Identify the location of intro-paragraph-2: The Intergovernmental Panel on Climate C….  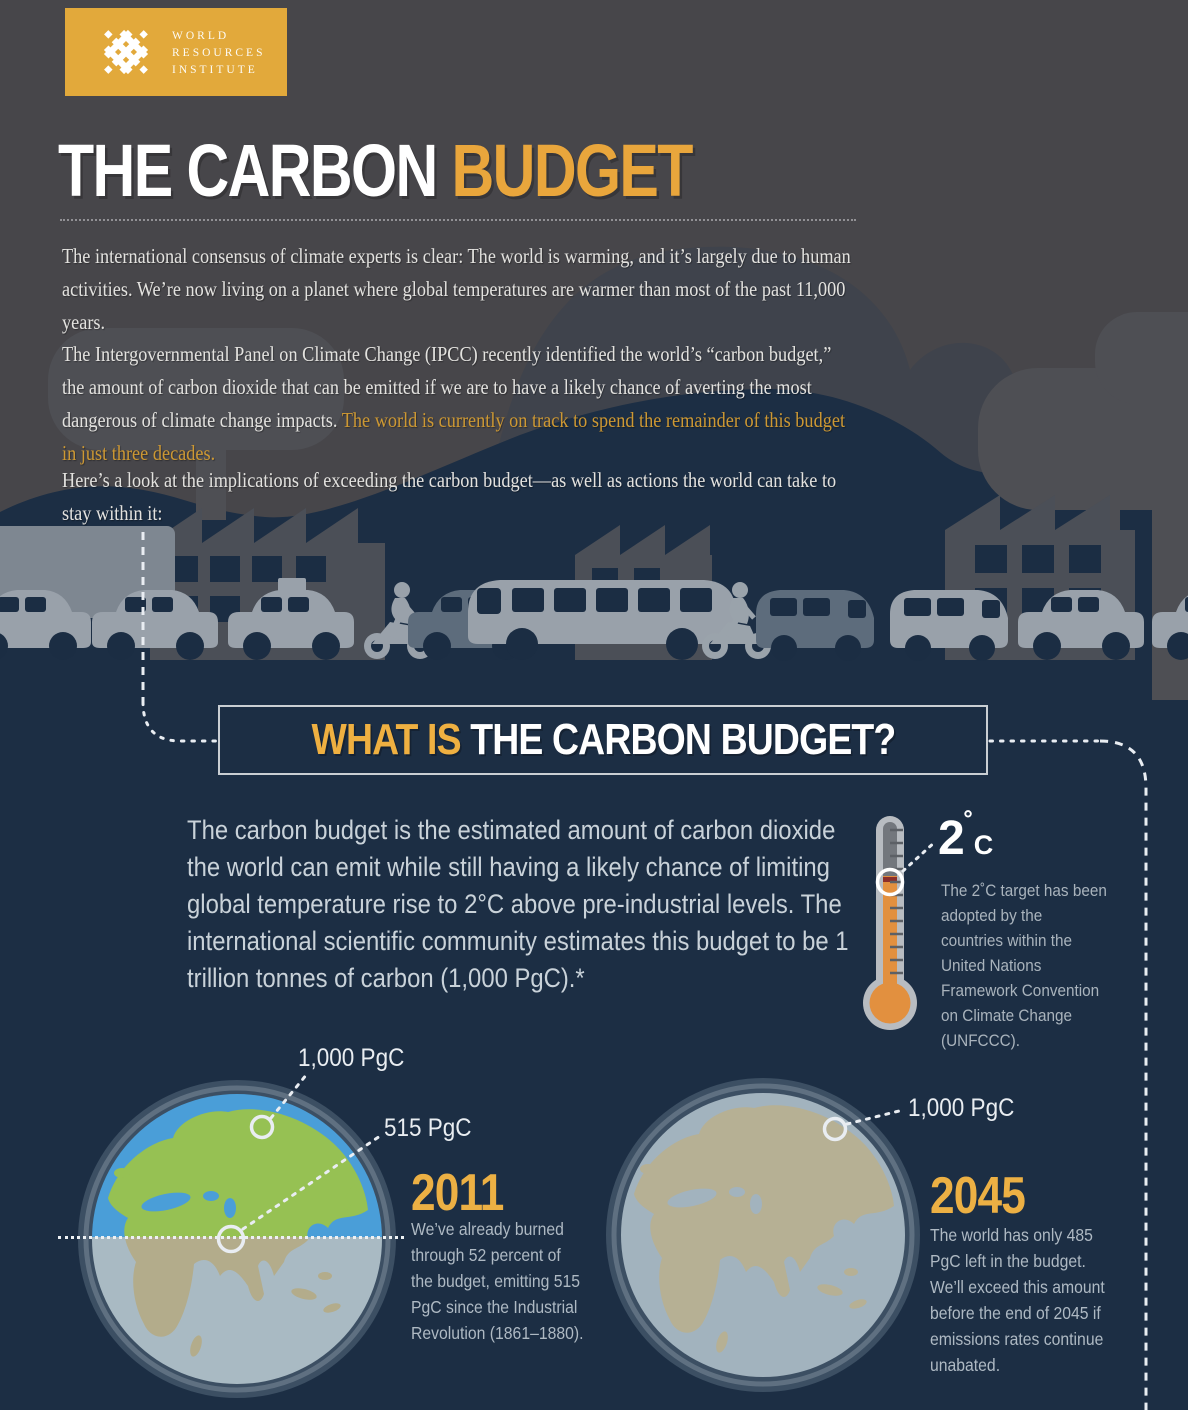
(454, 403).